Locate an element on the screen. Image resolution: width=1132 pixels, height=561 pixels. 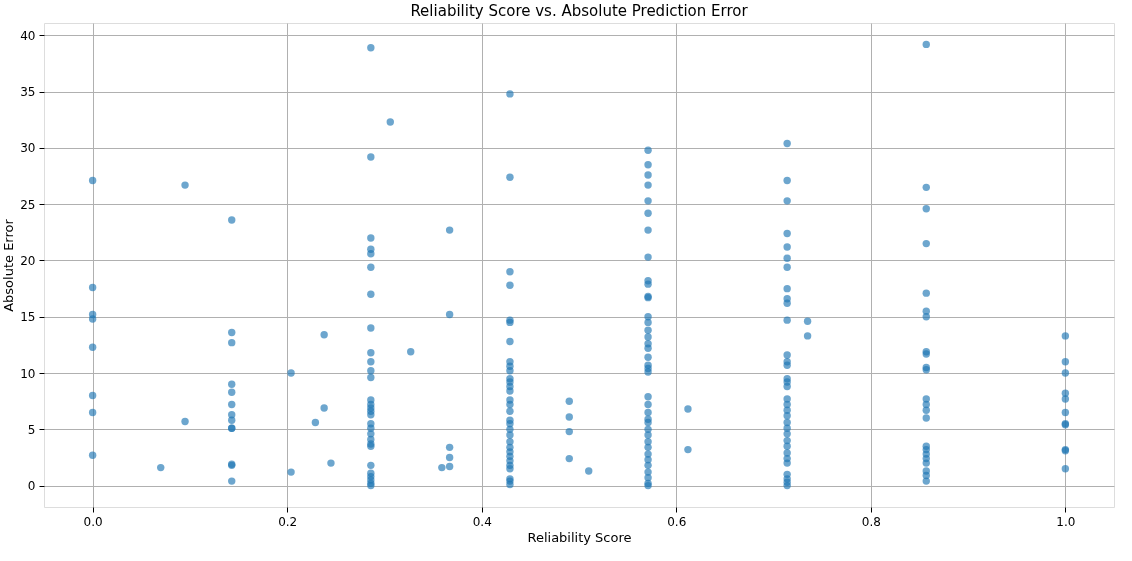
x-tick-label: 0.8 is located at coordinates (871, 521).